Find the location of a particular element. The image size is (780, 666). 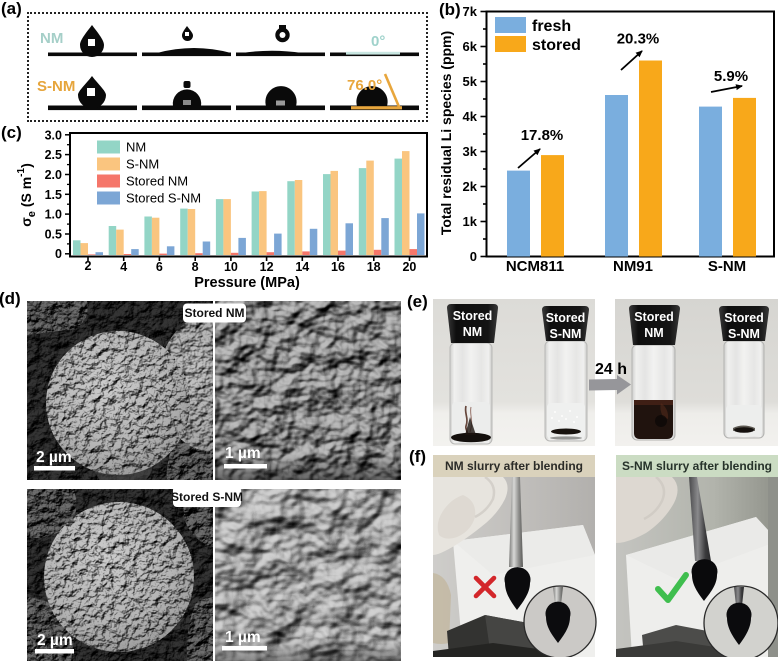

svg-text: 24 h is located at coordinates (611, 369).